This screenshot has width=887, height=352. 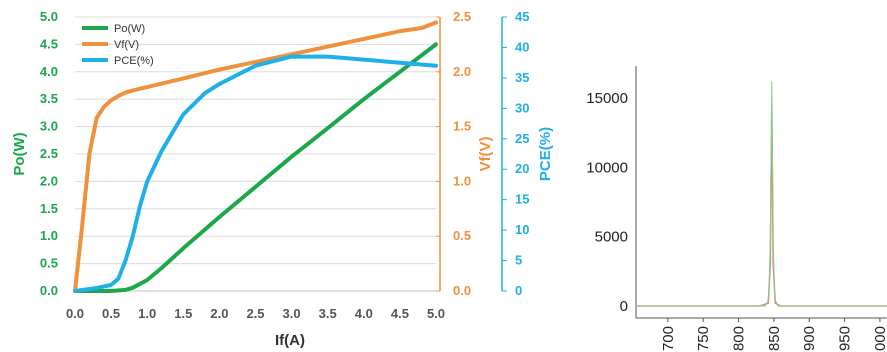 What do you see at coordinates (292, 313) in the screenshot?
I see `x-tick-label: 3.0` at bounding box center [292, 313].